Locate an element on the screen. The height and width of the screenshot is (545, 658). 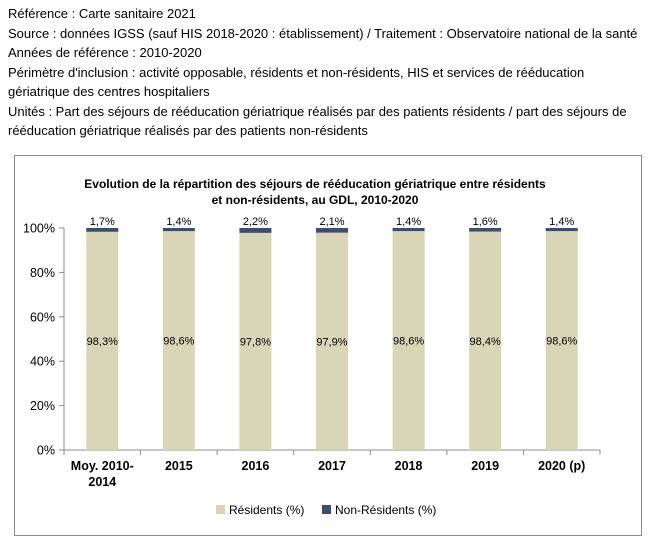
x-category-label: 2019 is located at coordinates (485, 466).